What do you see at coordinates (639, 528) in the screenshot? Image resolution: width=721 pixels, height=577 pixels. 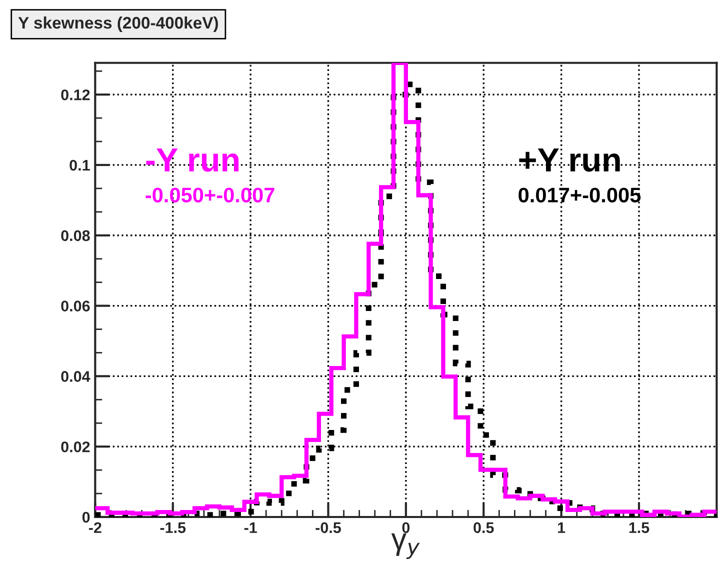 I see `x-tick-label: 1.5` at bounding box center [639, 528].